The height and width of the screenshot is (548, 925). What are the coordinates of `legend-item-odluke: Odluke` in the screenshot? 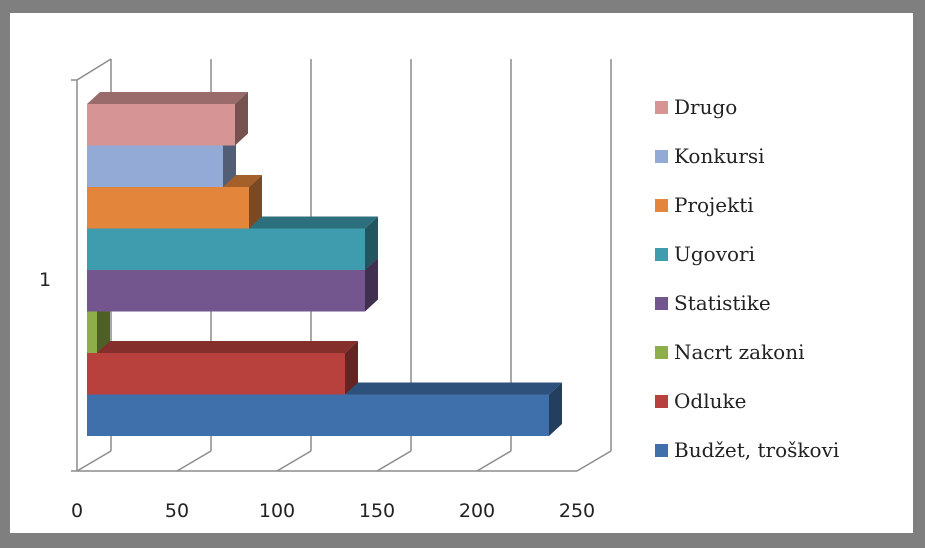 It's located at (700, 401).